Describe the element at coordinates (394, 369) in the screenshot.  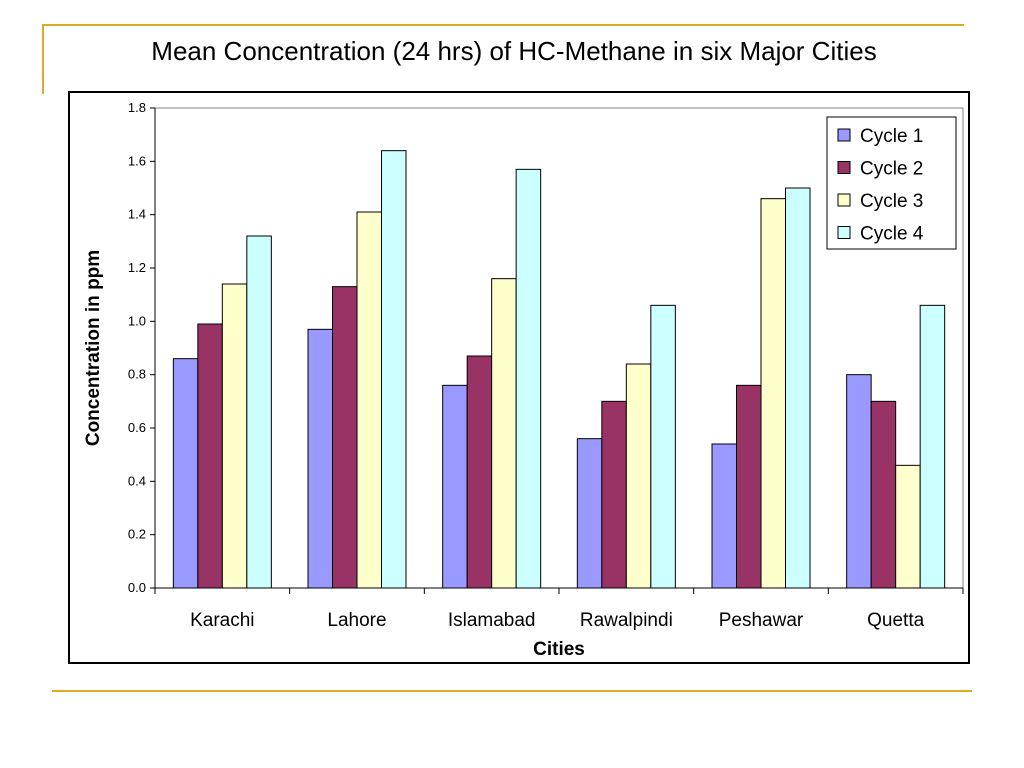
I see `bar-cycle-4-lahore` at that location.